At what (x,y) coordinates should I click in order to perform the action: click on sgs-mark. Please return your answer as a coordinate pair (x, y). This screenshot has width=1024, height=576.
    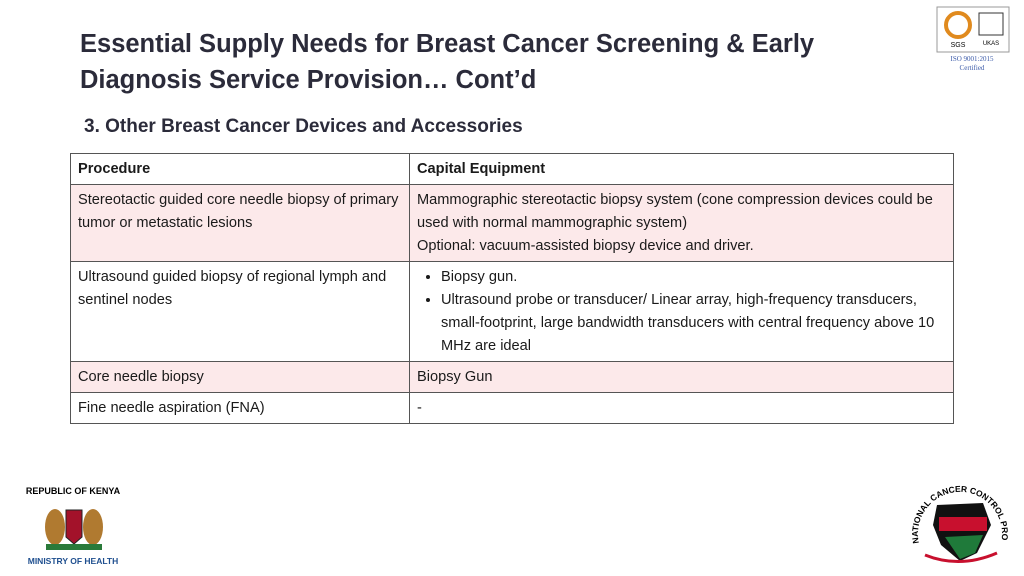
    Looking at the image, I should click on (958, 25).